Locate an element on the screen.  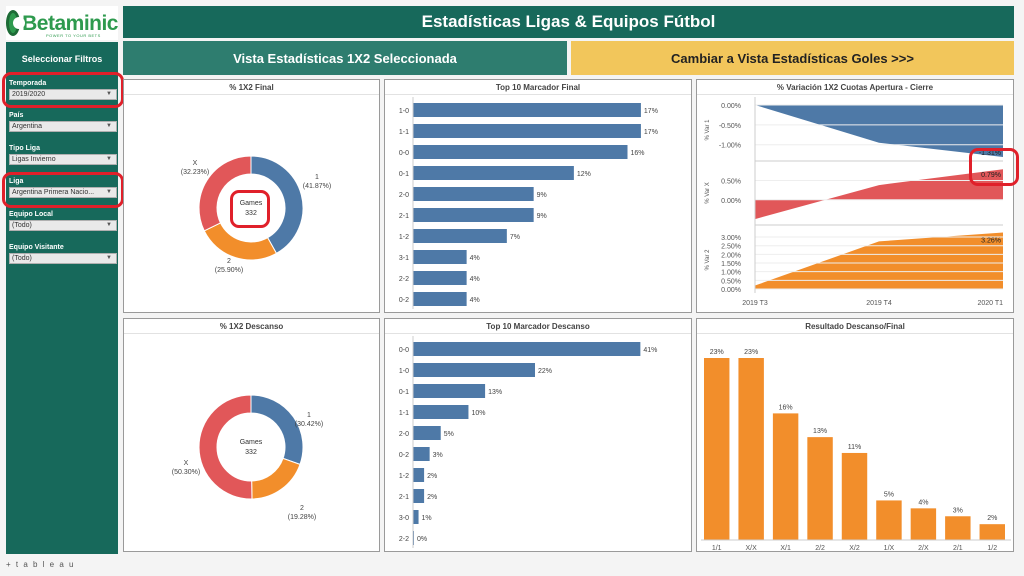
dashboard-title: Estadísticas Ligas & Equipos Fútbol is located at coordinates (568, 22).